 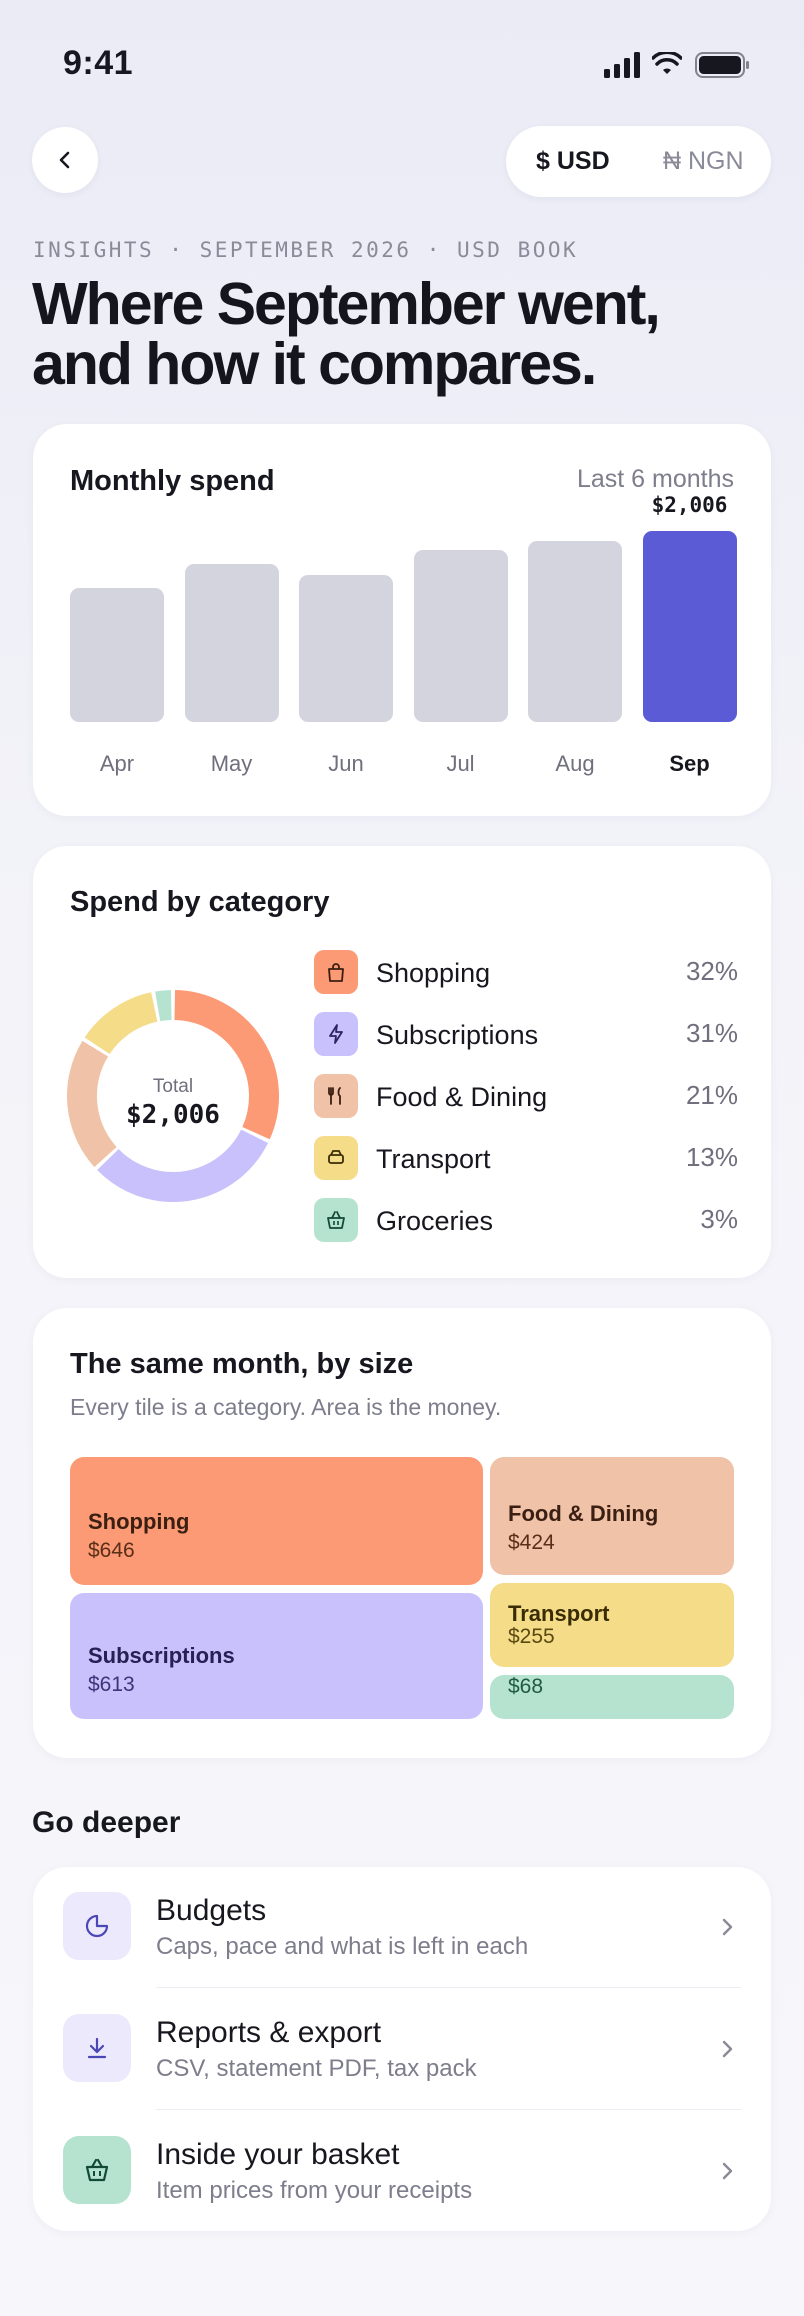 I want to click on chevron-left-icon, so click(x=64, y=160).